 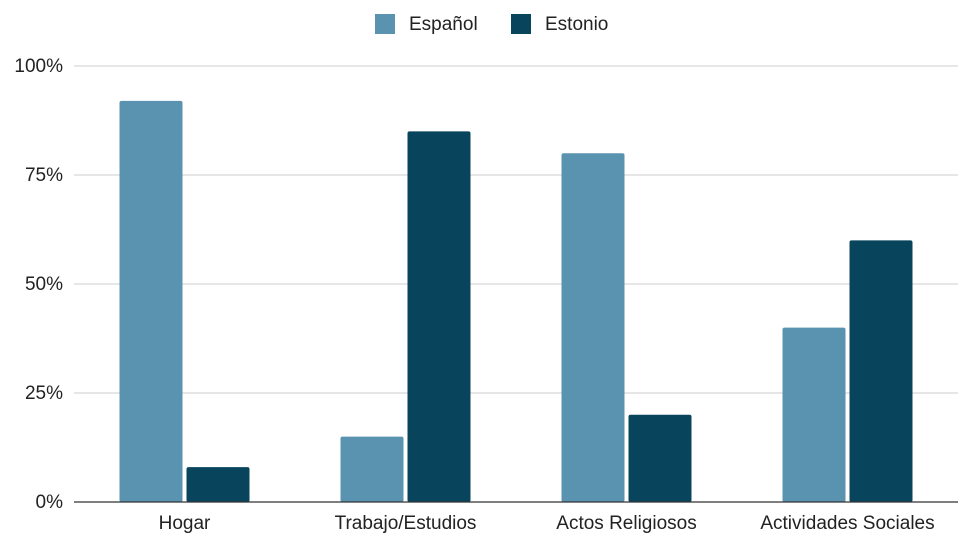 I want to click on bar-español-2, so click(x=593, y=327).